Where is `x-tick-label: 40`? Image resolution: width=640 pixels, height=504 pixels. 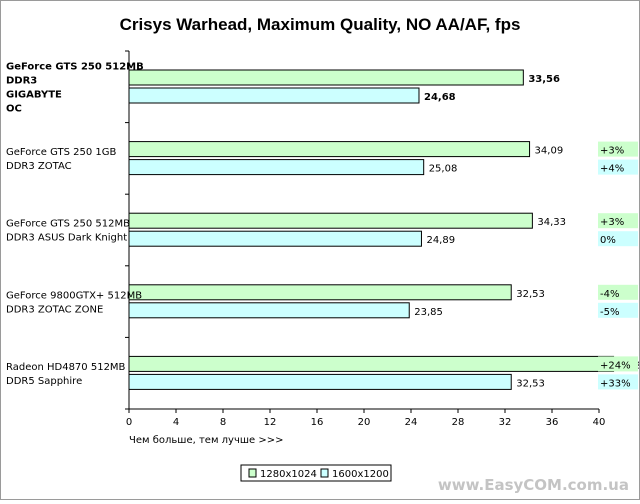 x-tick-label: 40 is located at coordinates (599, 422).